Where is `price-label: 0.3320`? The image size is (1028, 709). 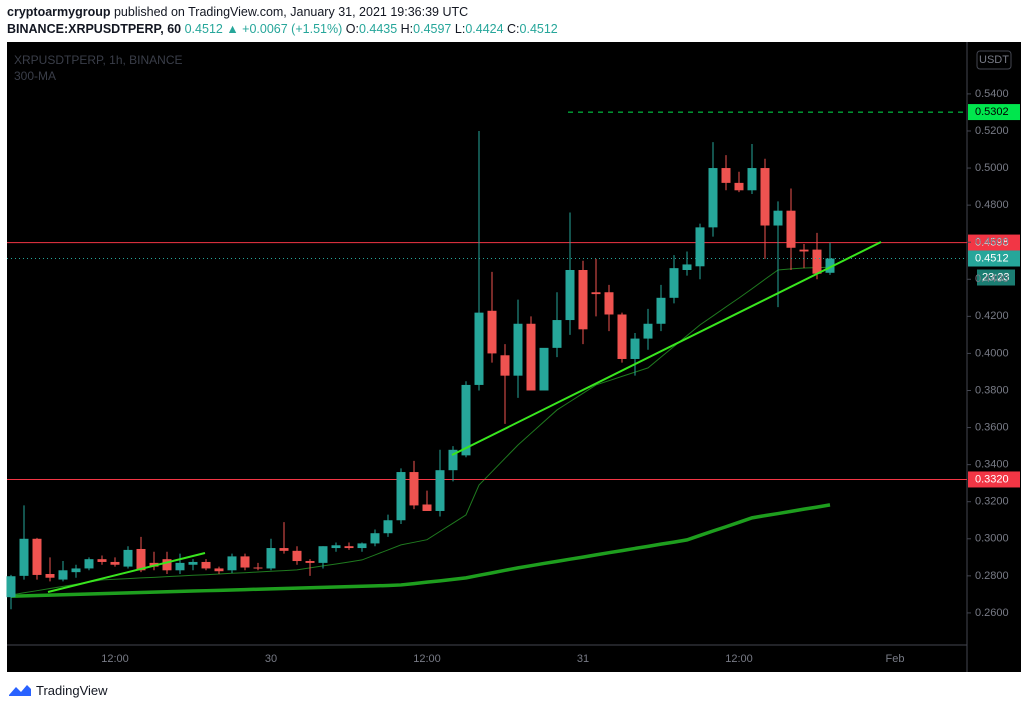
price-label: 0.3320 is located at coordinates (992, 479).